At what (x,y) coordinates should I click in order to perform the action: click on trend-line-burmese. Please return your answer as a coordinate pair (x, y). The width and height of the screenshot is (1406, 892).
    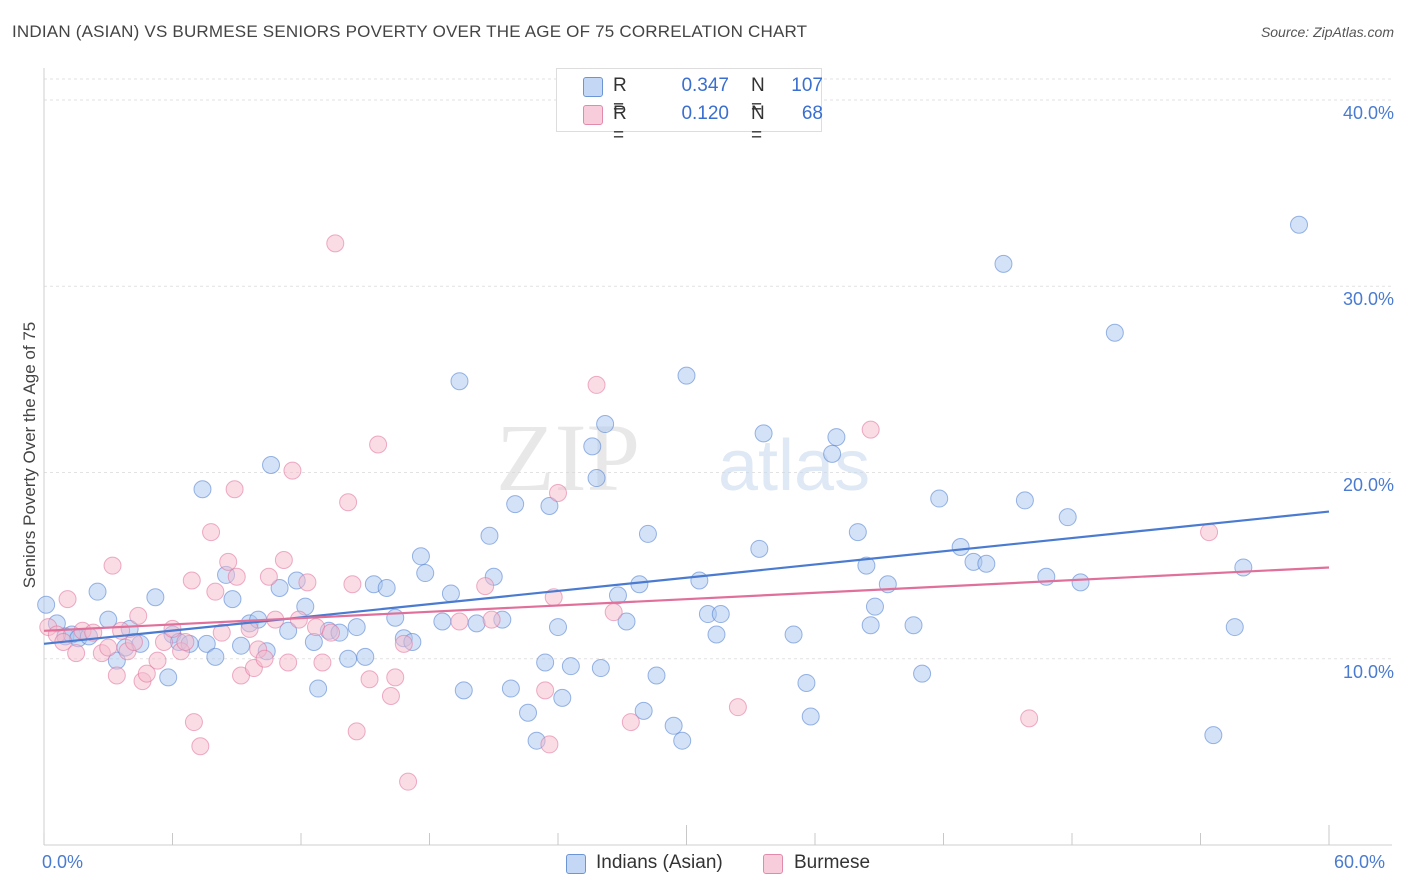
    Looking at the image, I should click on (686, 599).